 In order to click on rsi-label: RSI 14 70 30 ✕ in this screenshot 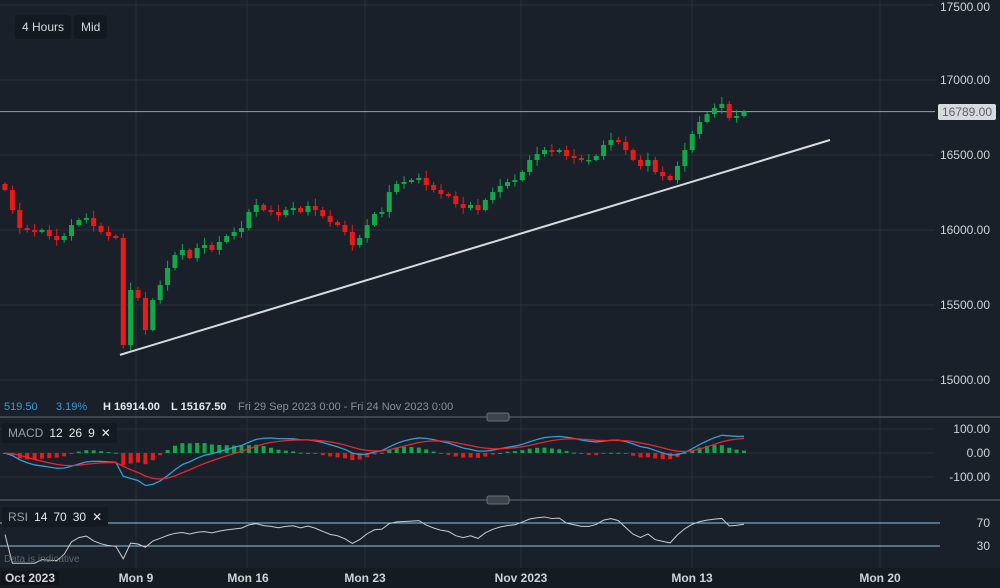, I will do `click(55, 517)`.